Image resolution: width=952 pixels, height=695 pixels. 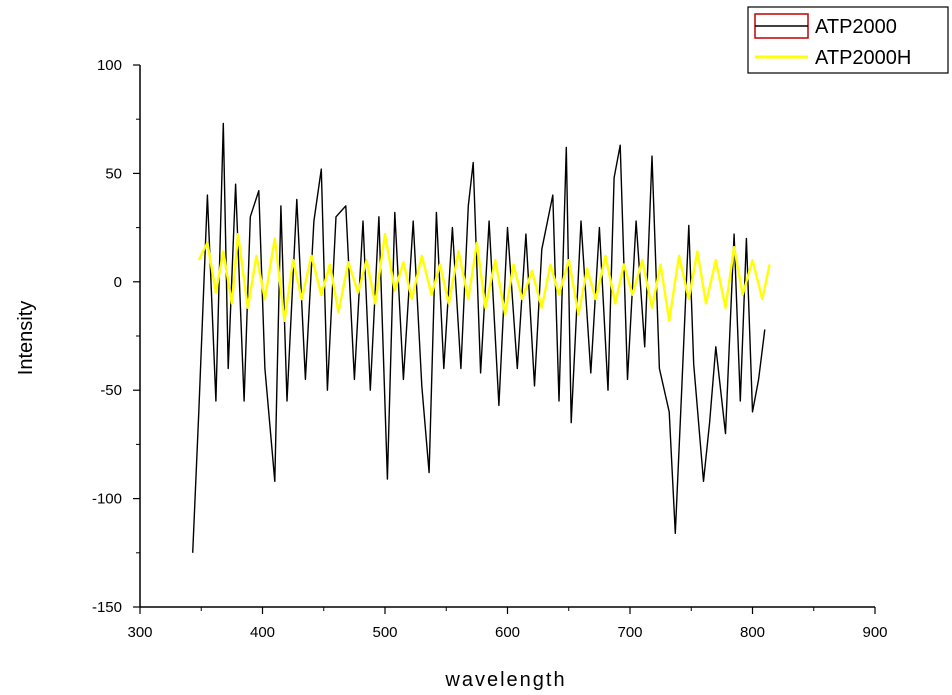 What do you see at coordinates (118, 282) in the screenshot?
I see `y-tick-label: 0` at bounding box center [118, 282].